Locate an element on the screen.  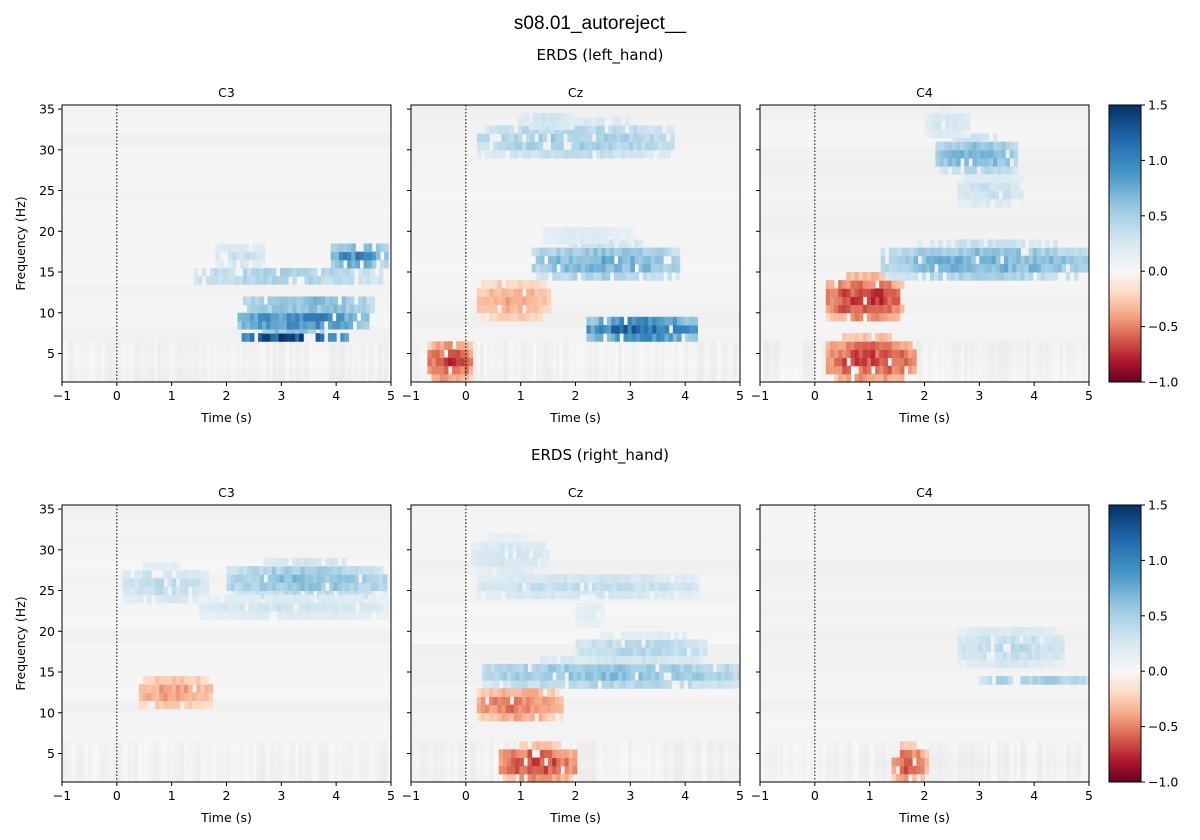
background-band is located at coordinates (226, 512).